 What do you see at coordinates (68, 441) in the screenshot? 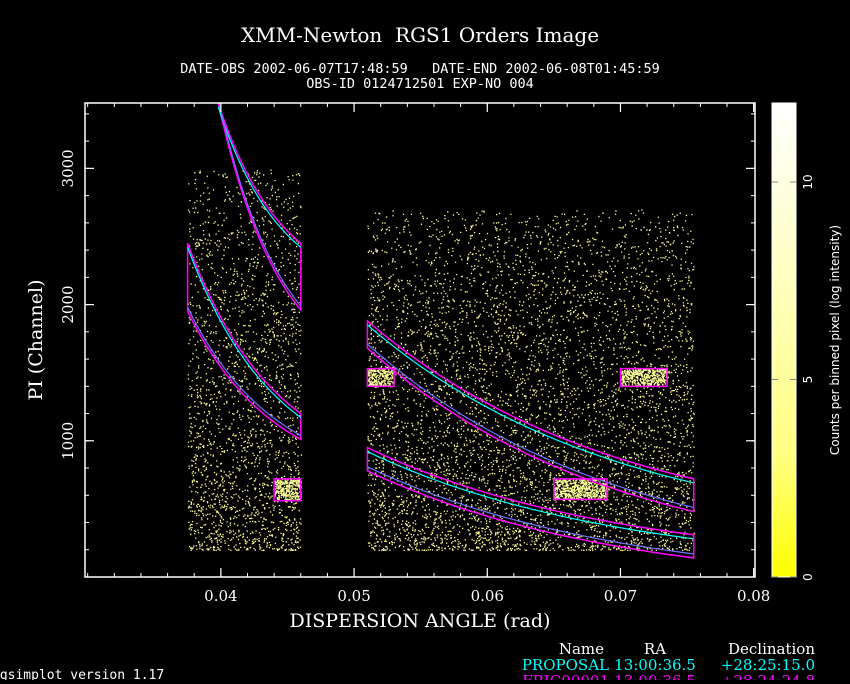
I see `y-tick-label: 1000` at bounding box center [68, 441].